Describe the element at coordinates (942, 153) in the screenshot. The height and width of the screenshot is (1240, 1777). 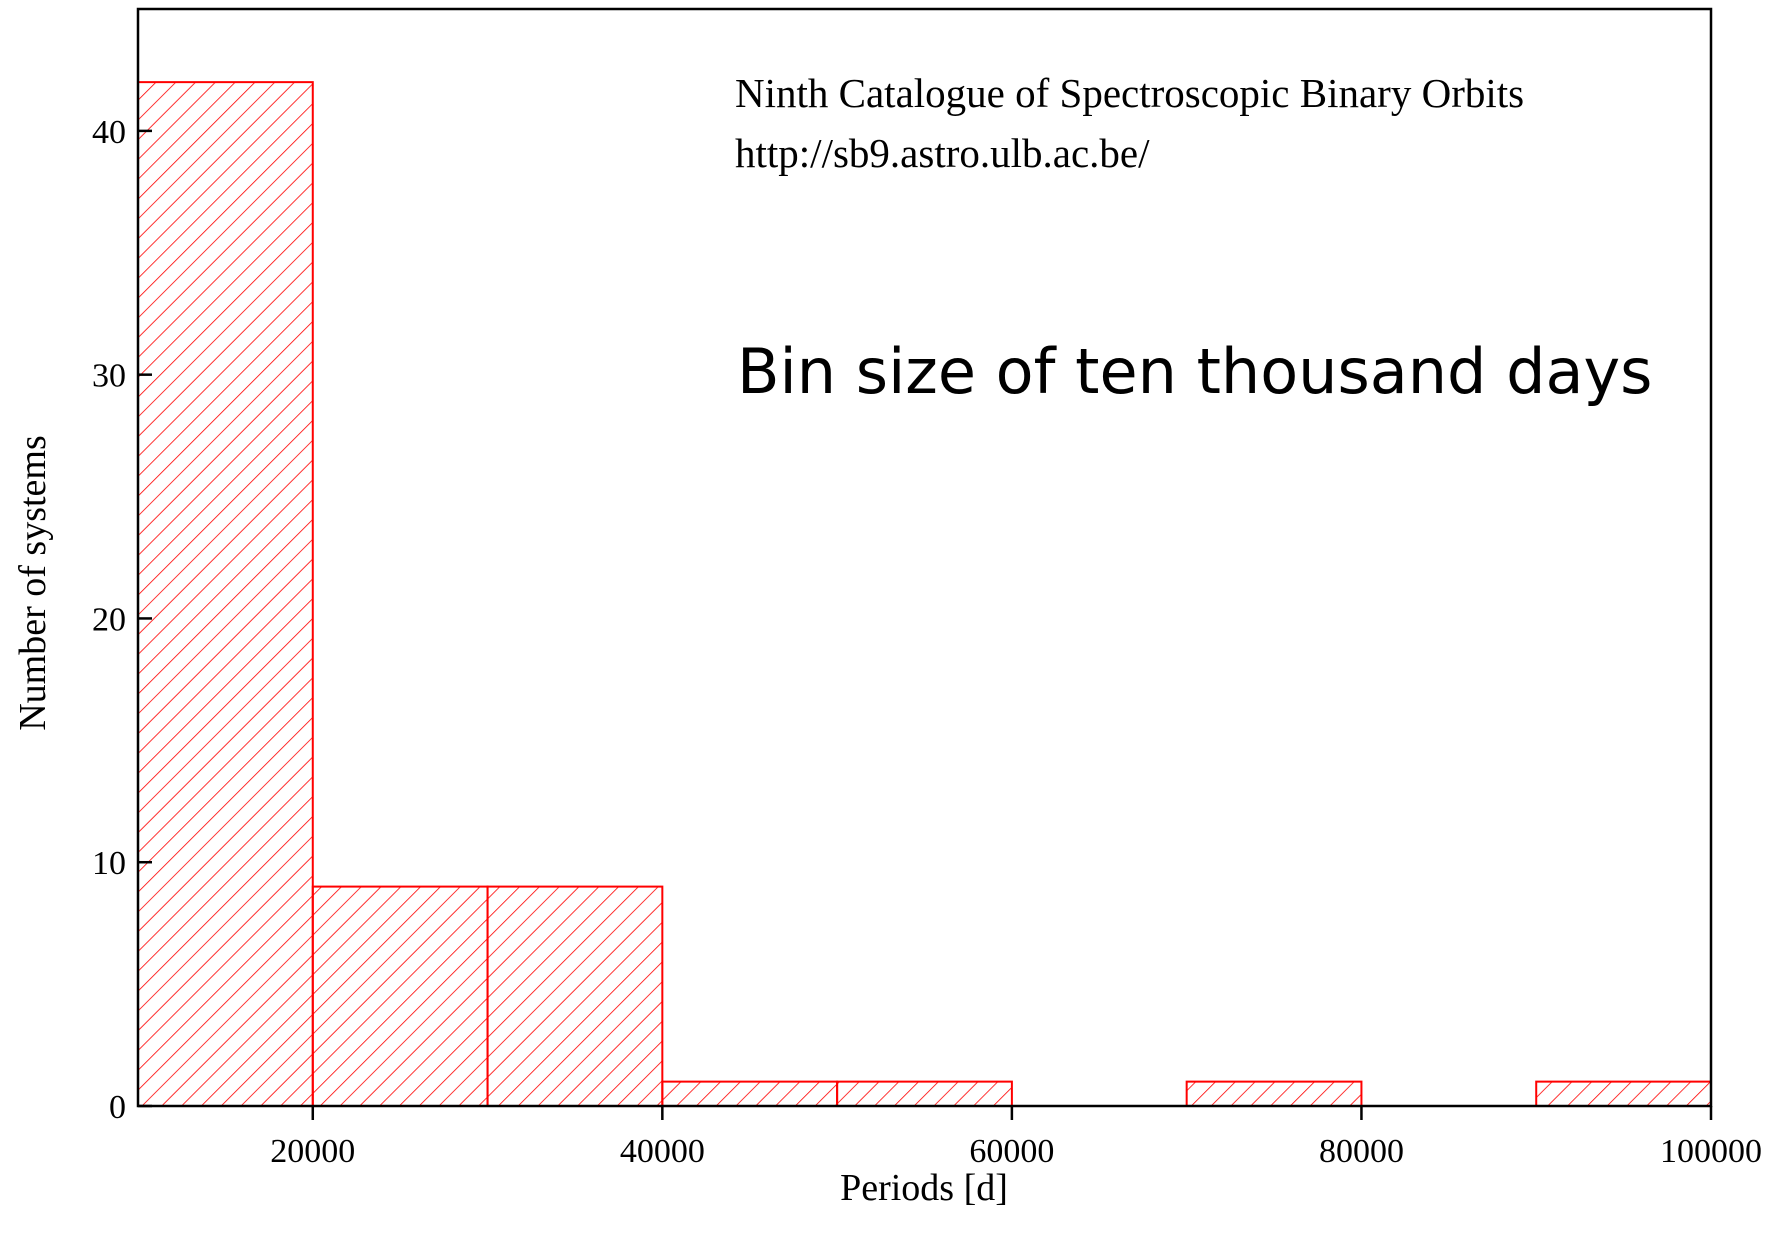
I see `annotation: http://sb9.astro.ulb.ac.be/` at that location.